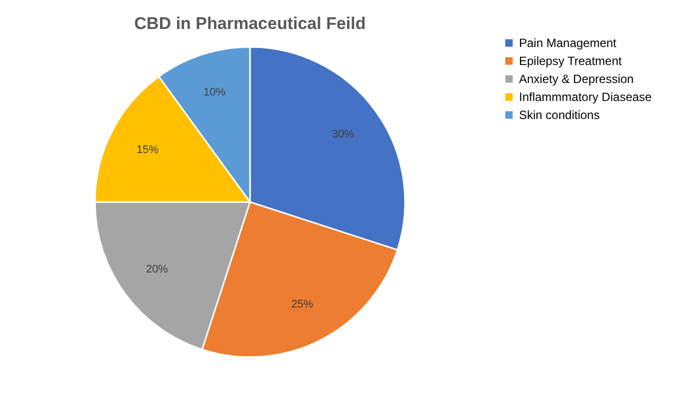  What do you see at coordinates (576, 79) in the screenshot?
I see `legend-label: Anxiety & Depression` at bounding box center [576, 79].